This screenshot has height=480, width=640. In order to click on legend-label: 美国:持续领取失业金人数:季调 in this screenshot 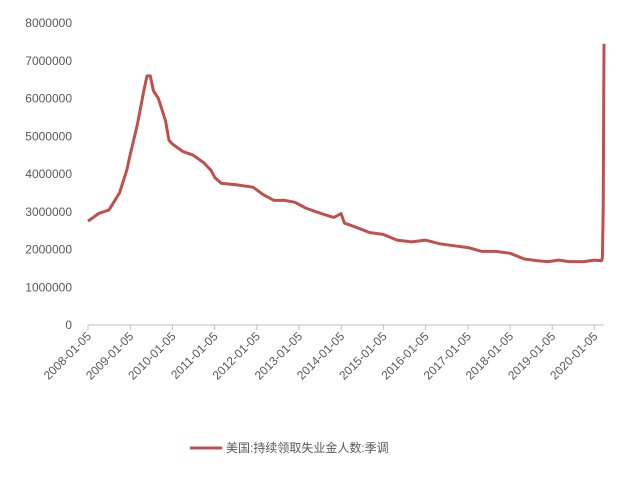, I will do `click(307, 447)`.